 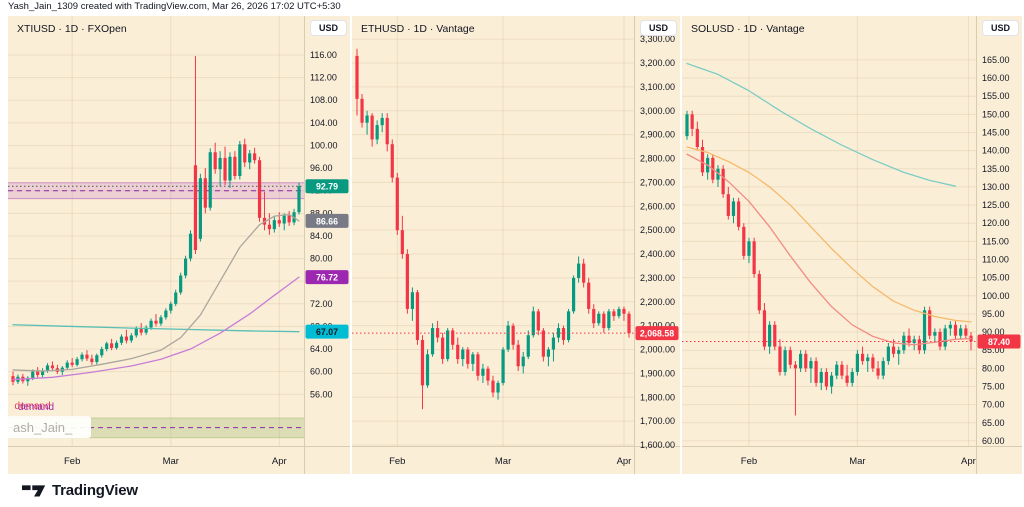 I want to click on svg-text: 67.07, so click(x=327, y=332).